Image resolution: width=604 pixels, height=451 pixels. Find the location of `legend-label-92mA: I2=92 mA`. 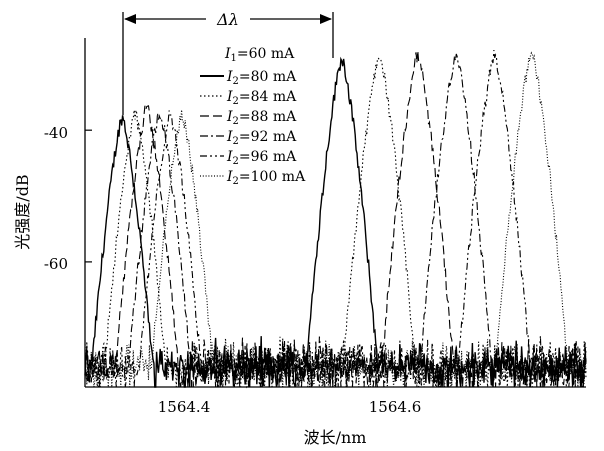

legend-label-92mA: I2=92 mA is located at coordinates (261, 138).